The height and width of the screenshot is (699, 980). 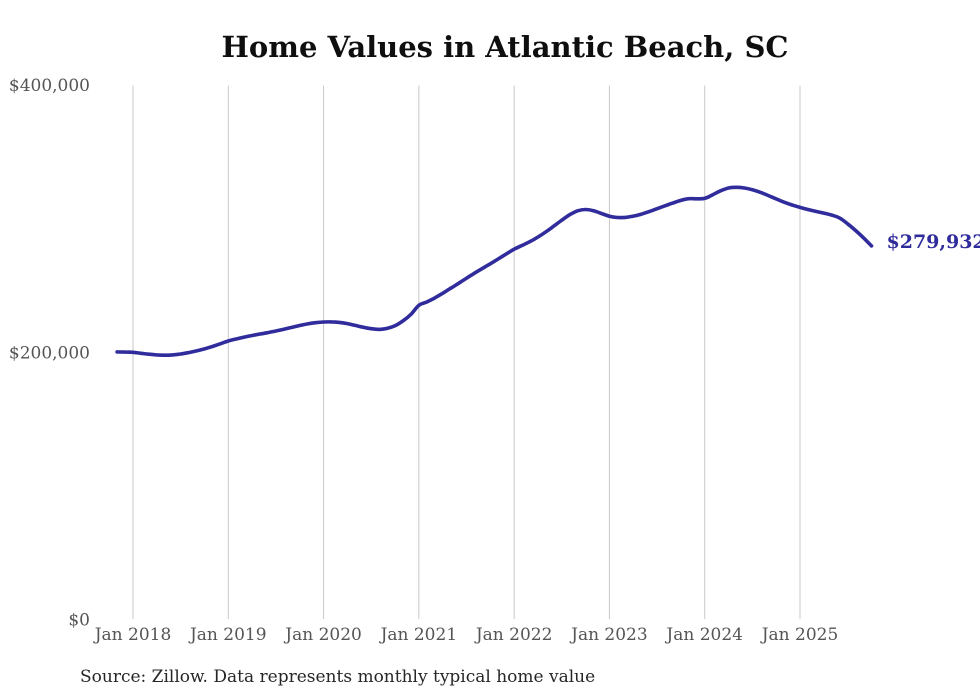 What do you see at coordinates (513, 635) in the screenshot?
I see `x-tick-label: Jan 2022` at bounding box center [513, 635].